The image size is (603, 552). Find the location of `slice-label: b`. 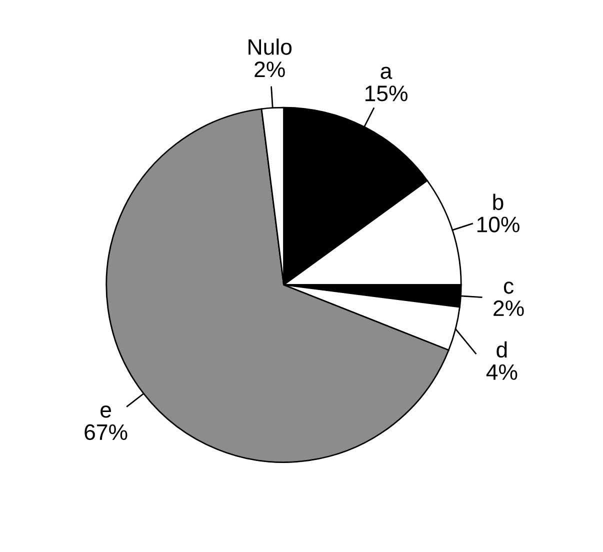

slice-label: b is located at coordinates (498, 202).